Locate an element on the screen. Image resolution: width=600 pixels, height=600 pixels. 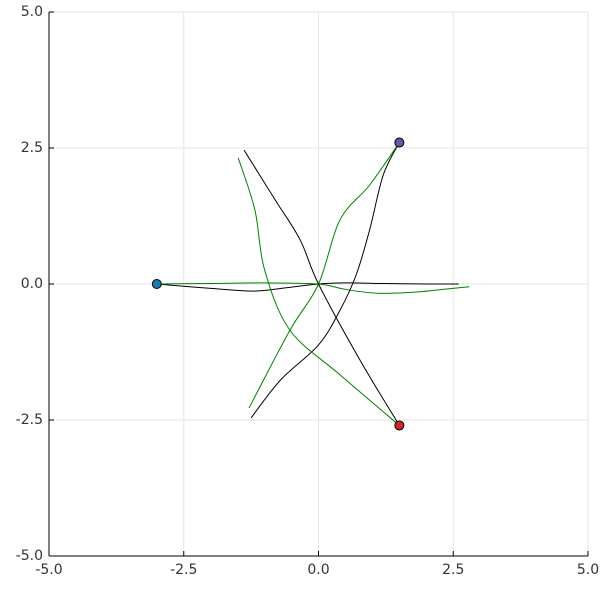
x-tick-label: 5.0 is located at coordinates (588, 570).